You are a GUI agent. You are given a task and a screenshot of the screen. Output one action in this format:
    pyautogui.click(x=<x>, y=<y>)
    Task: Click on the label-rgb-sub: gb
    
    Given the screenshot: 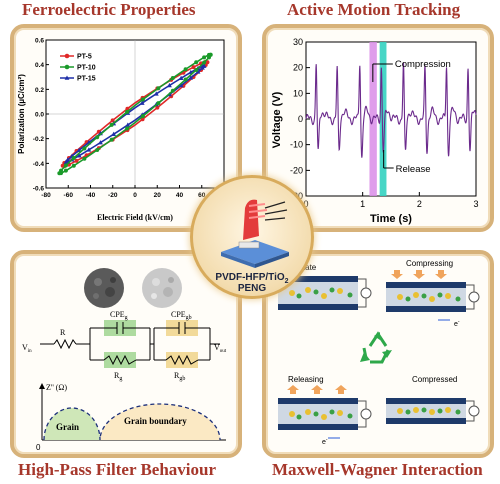 What is the action you would take?
    pyautogui.click(x=182, y=379)
    